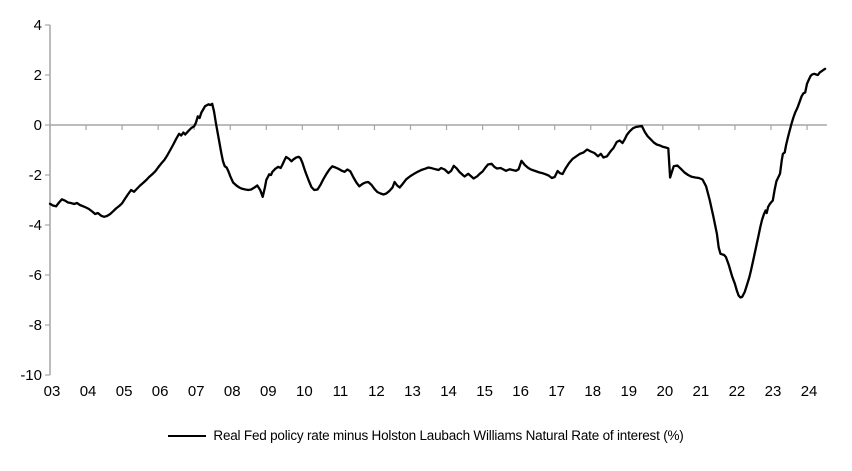 Image resolution: width=852 pixels, height=471 pixels. I want to click on legend-line-sample, so click(187, 435).